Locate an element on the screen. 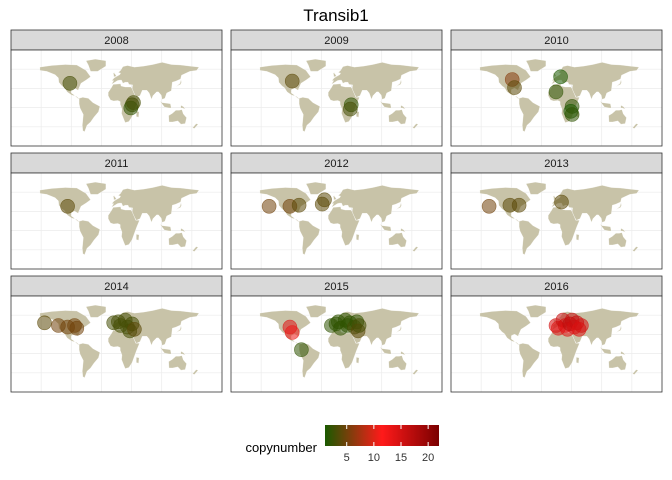 This screenshot has height=480, width=672. legend: copynumber 5 10 15 20 is located at coordinates (342, 444).